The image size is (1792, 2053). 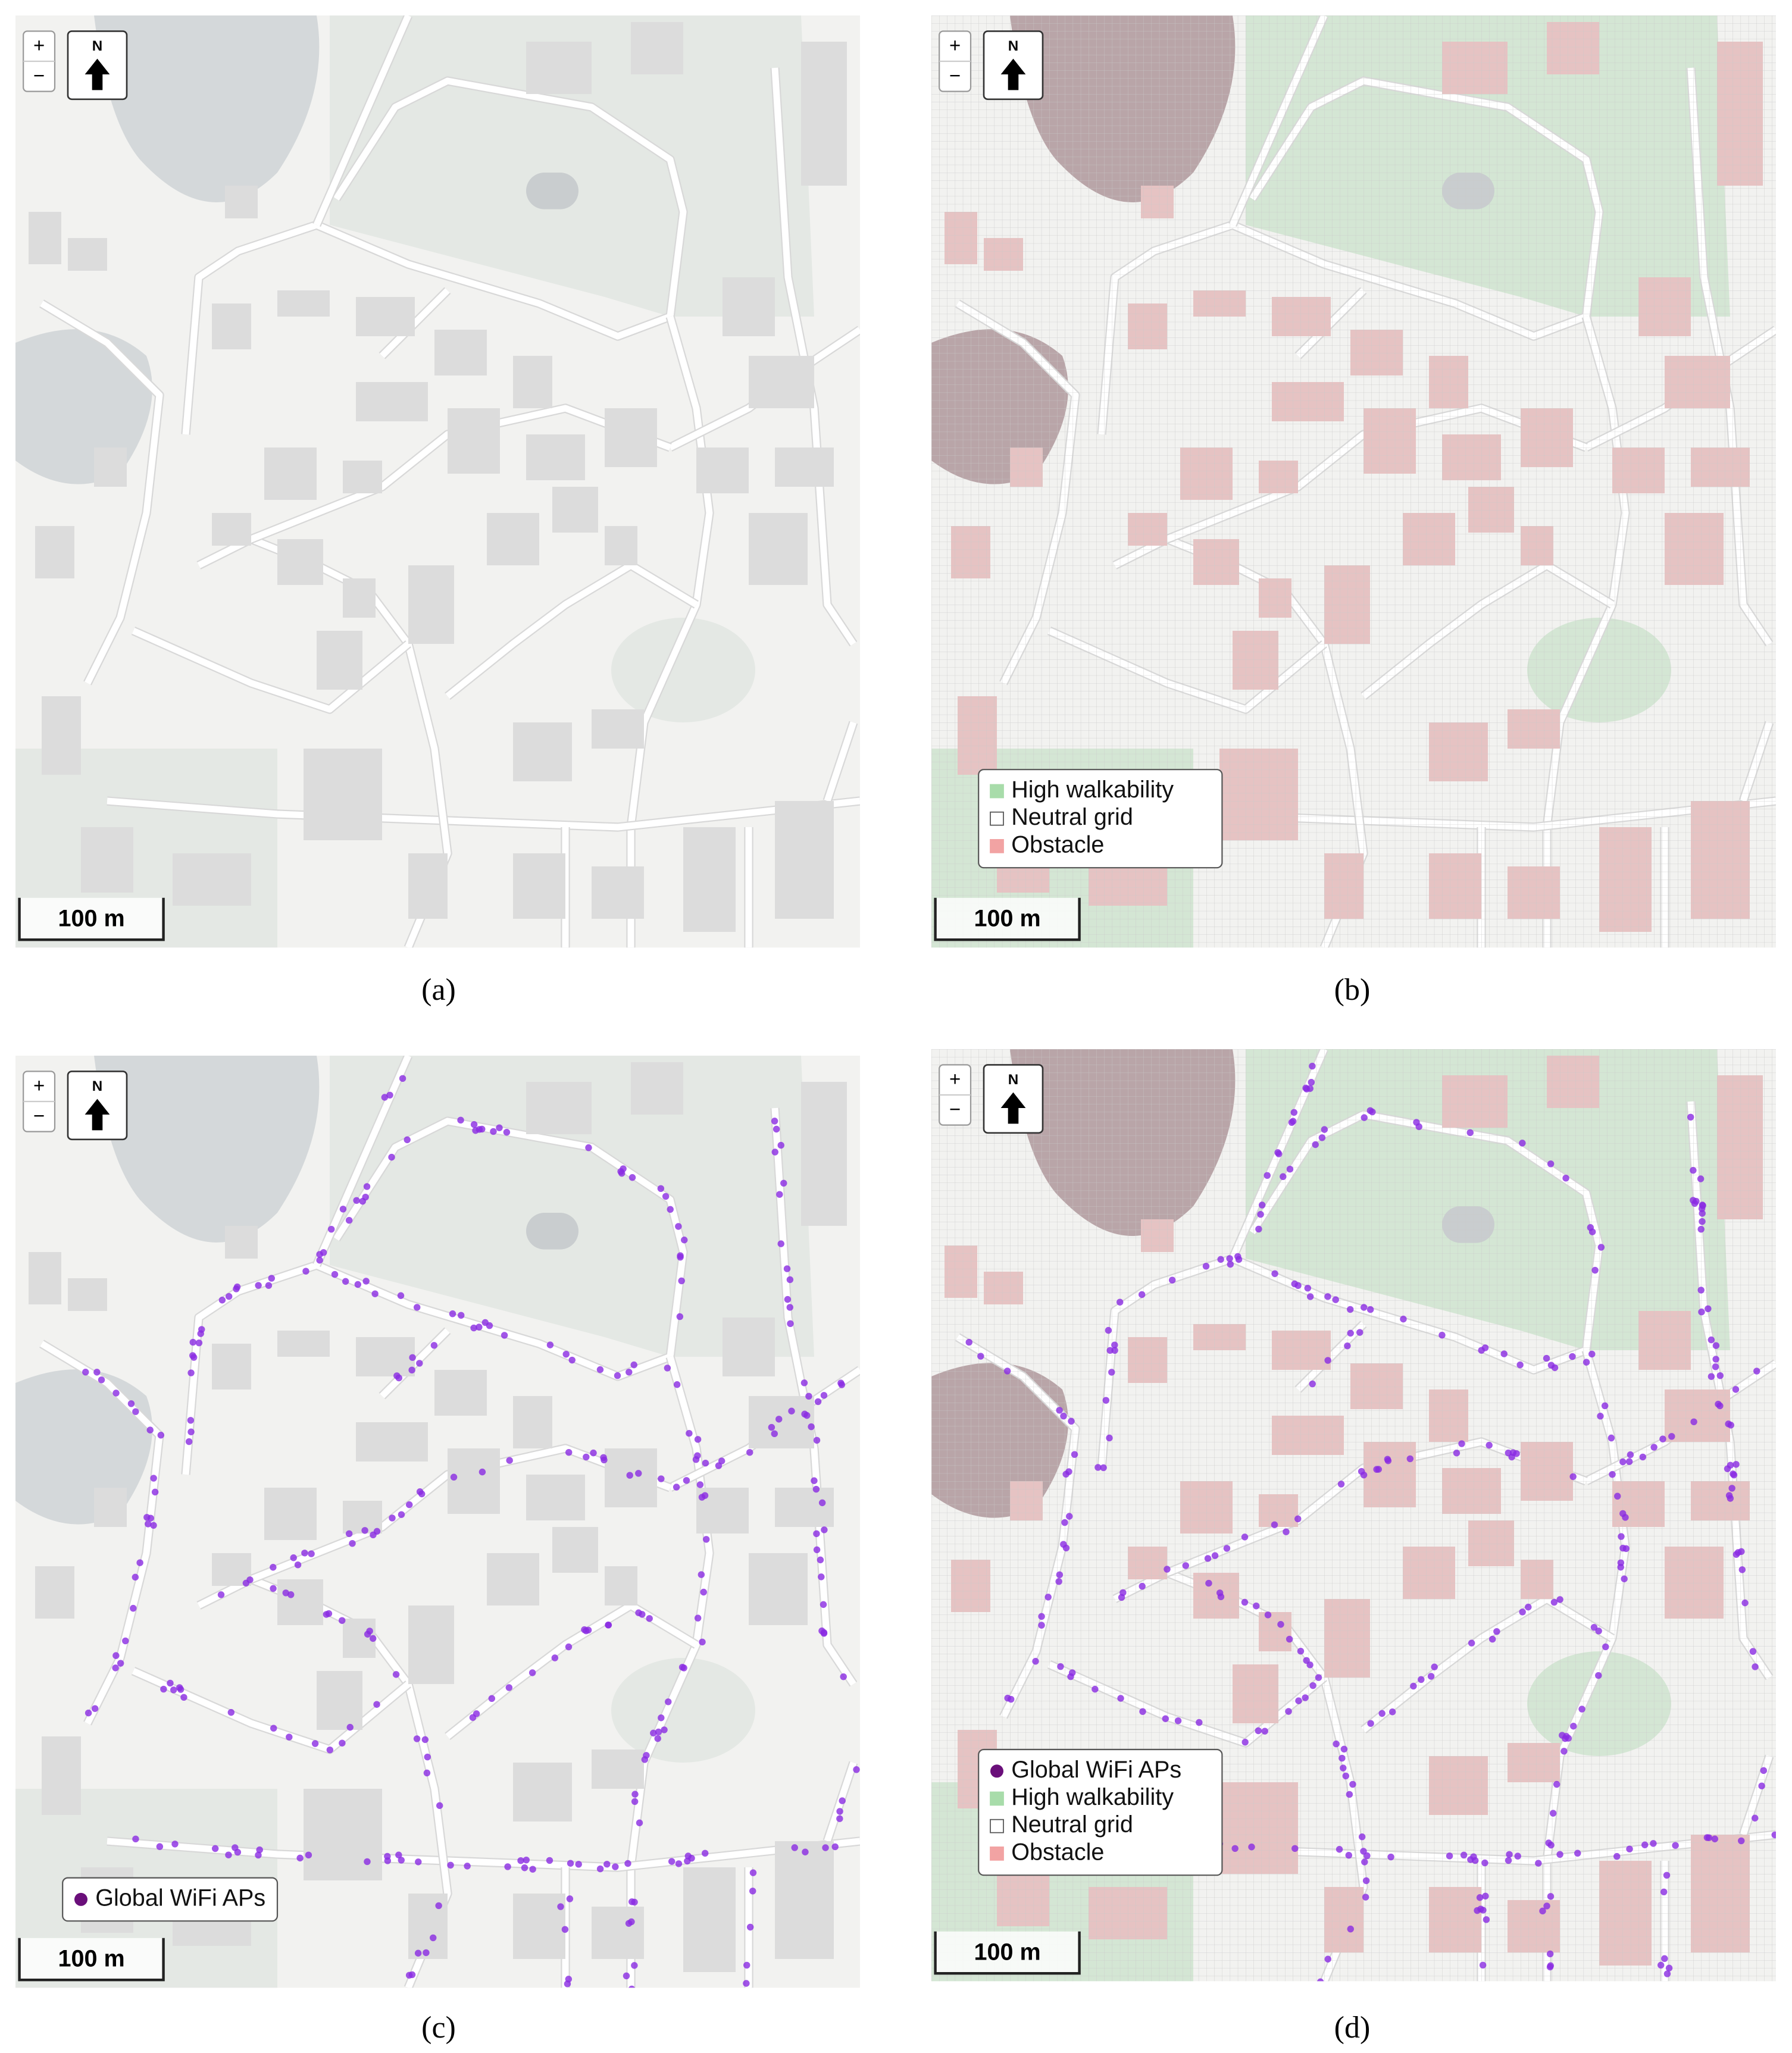 I want to click on legend-swatch, so click(x=997, y=1854).